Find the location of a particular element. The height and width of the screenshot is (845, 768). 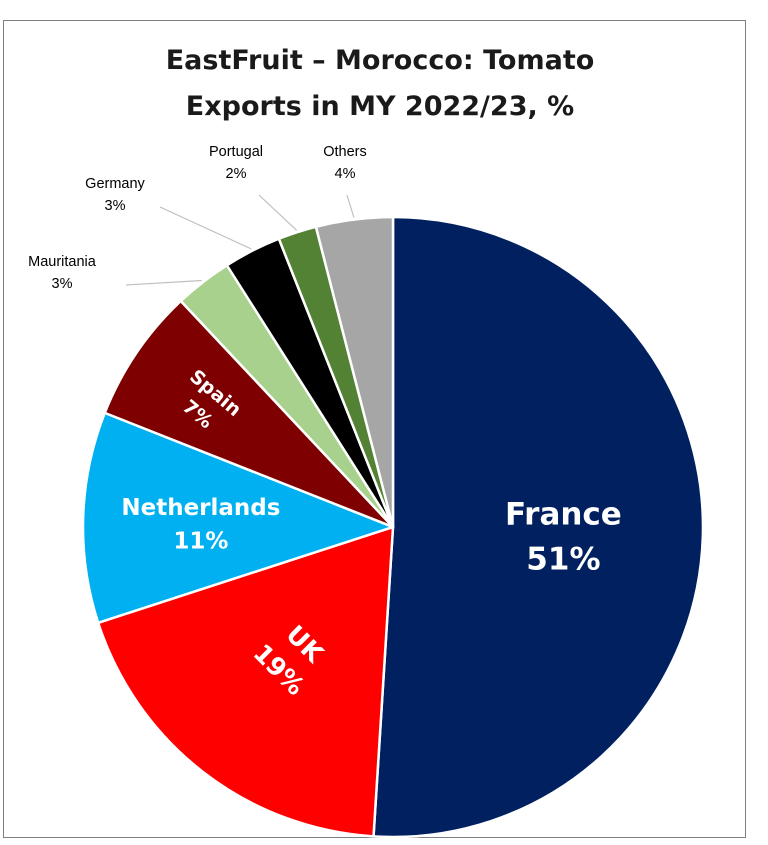

slice-name-france: France is located at coordinates (563, 515).